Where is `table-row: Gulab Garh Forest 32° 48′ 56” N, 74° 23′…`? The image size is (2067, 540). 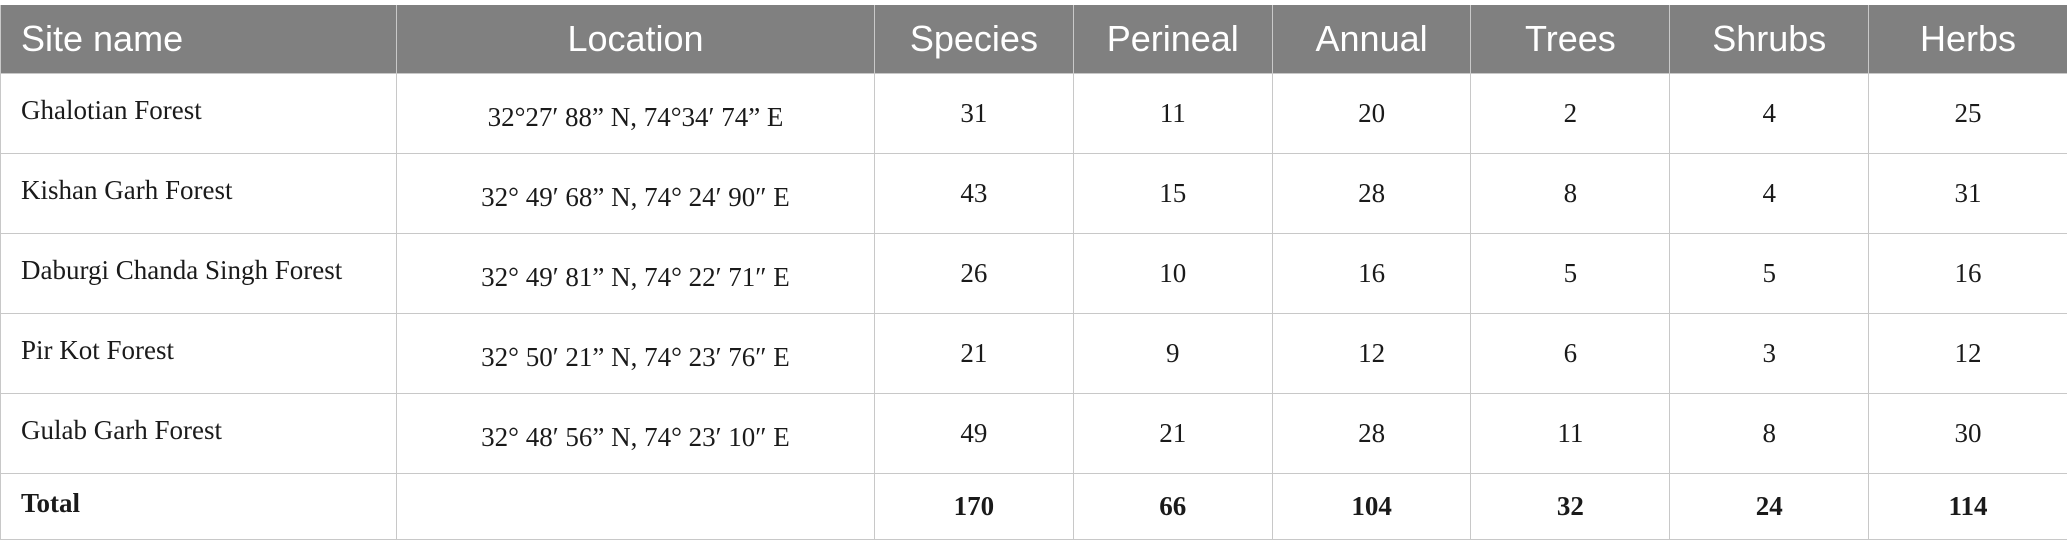
table-row: Gulab Garh Forest 32° 48′ 56” N, 74° 23′… is located at coordinates (1034, 434).